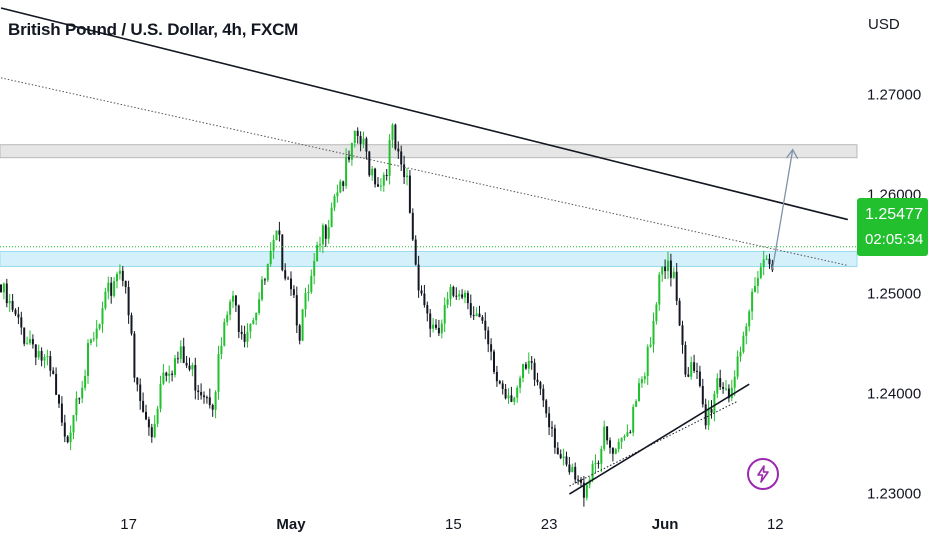 This screenshot has height=550, width=932. I want to click on lightning-icon, so click(763, 474).